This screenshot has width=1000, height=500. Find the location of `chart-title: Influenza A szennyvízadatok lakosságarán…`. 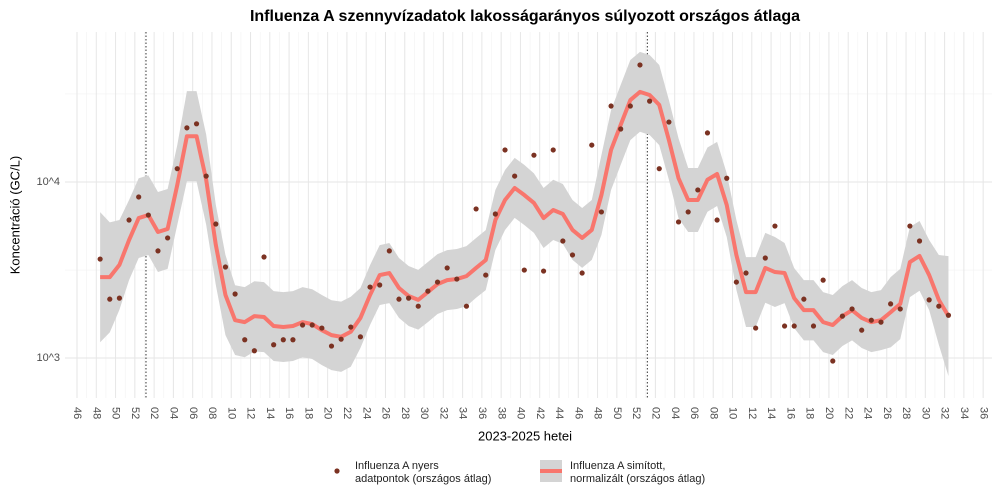

chart-title: Influenza A szennyvízadatok lakosságarán… is located at coordinates (525, 16).